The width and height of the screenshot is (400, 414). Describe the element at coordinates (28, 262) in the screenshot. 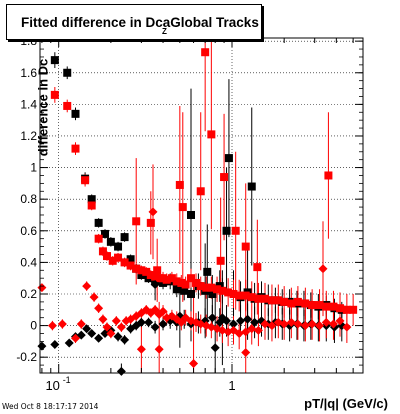

I see `y-tick-label: 0.4` at that location.